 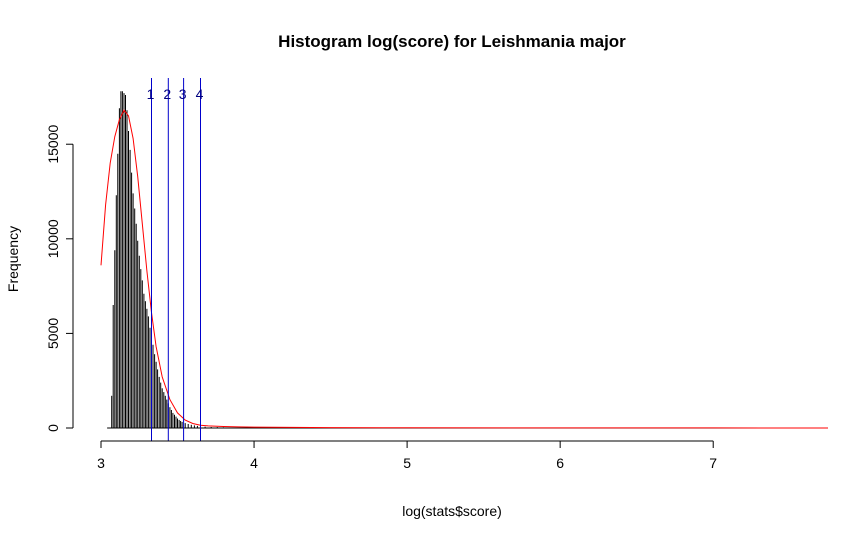 I want to click on y-tick-label: 0, so click(x=53, y=428).